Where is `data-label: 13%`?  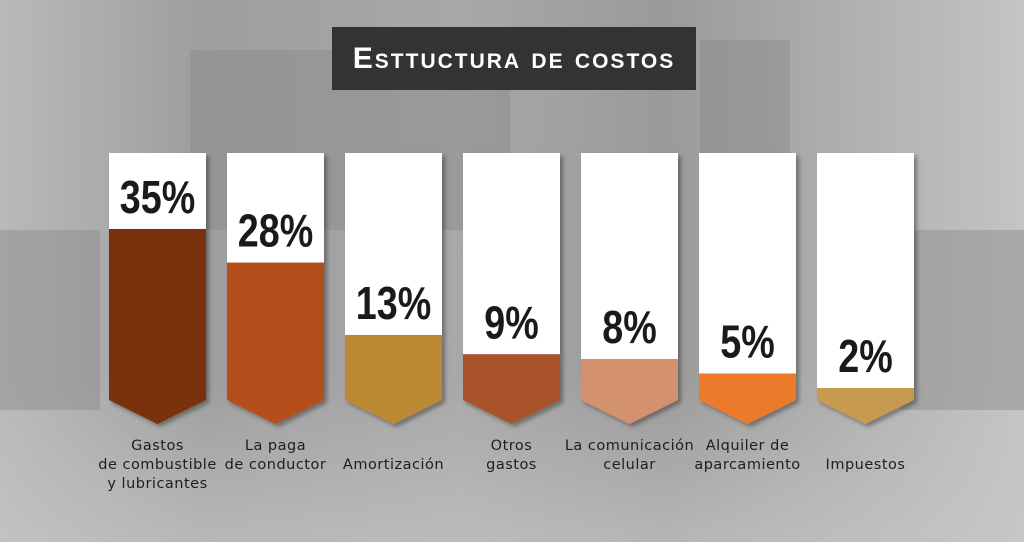
data-label: 13% is located at coordinates (393, 302).